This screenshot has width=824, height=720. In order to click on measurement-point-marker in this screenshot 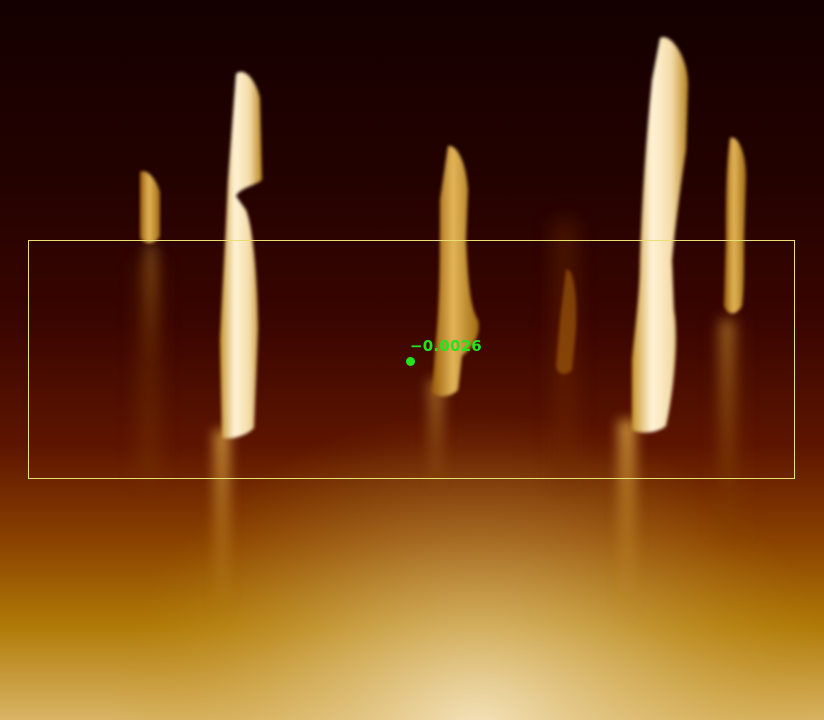, I will do `click(410, 361)`.